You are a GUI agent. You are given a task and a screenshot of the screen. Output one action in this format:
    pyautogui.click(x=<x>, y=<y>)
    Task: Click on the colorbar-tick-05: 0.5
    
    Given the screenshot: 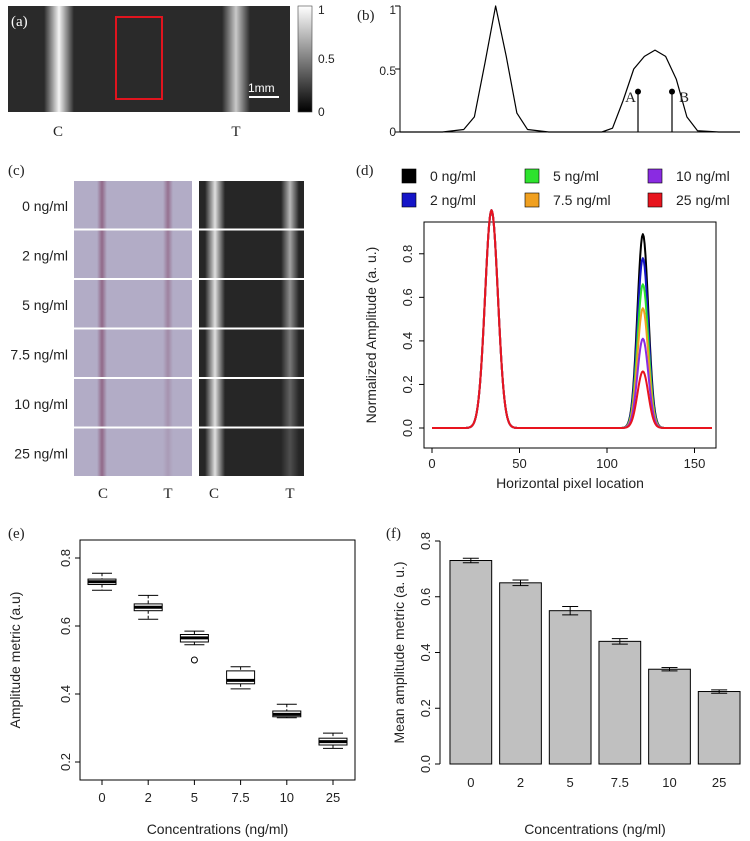 What is the action you would take?
    pyautogui.click(x=326, y=59)
    